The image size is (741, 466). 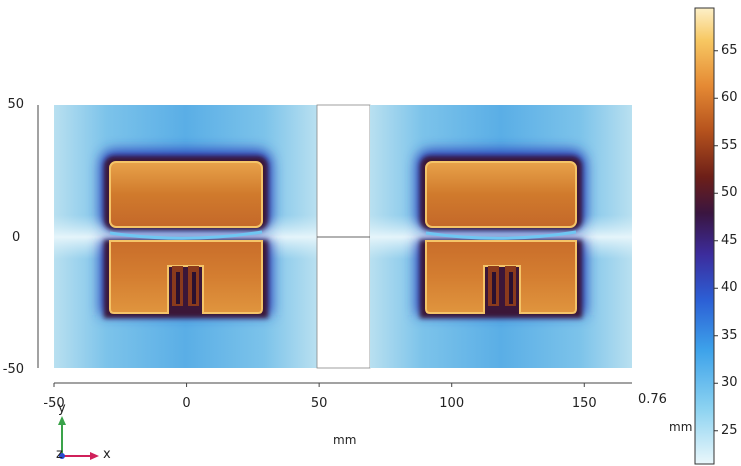 What do you see at coordinates (584, 403) in the screenshot?
I see `x-tick-label: 150` at bounding box center [584, 403].